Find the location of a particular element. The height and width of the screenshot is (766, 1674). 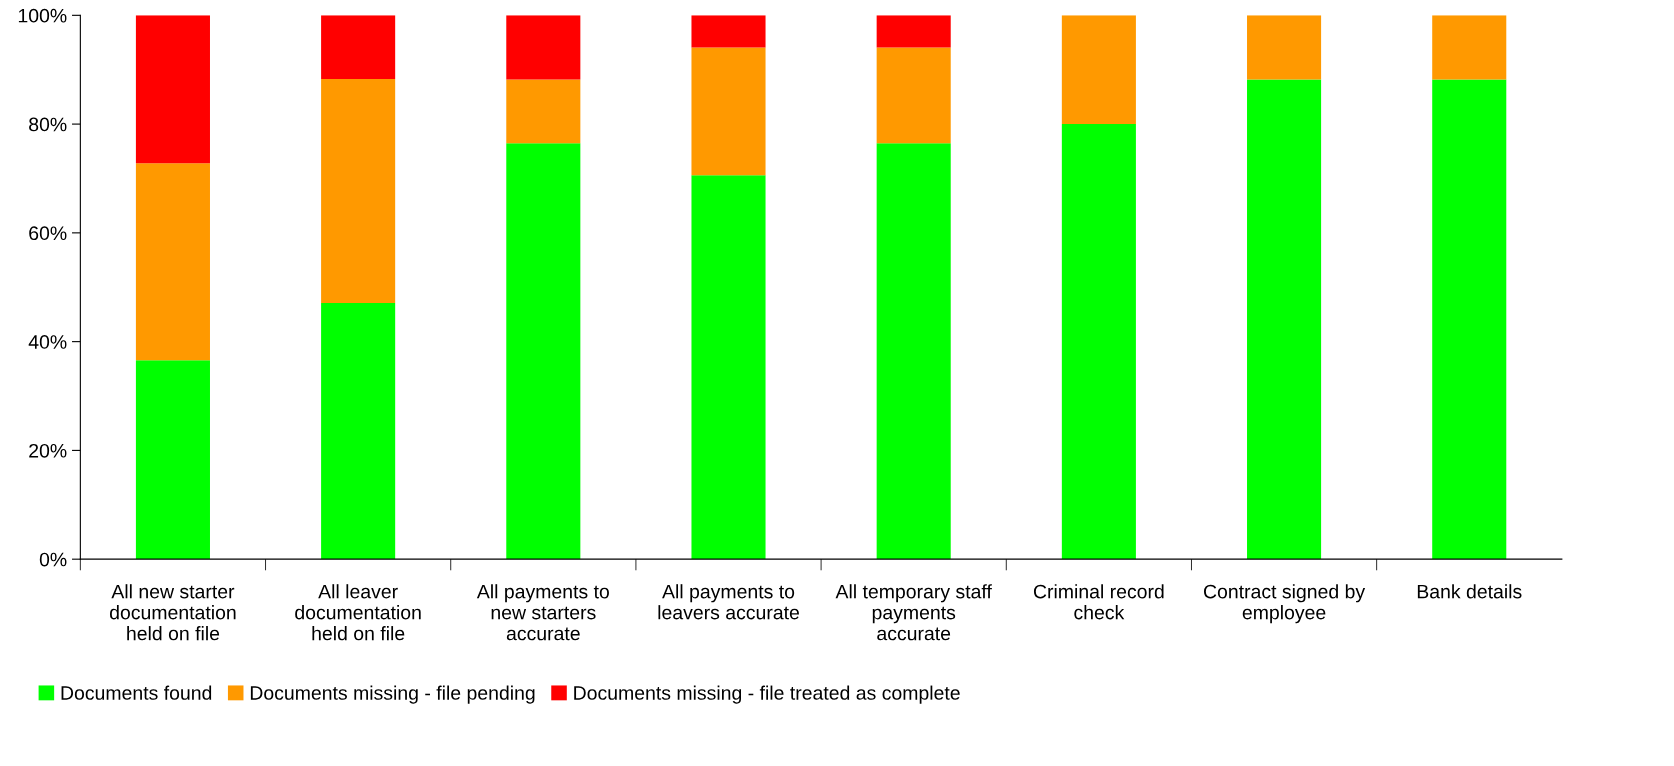

x-tick-label: All leaver documentation held on file is located at coordinates (358, 612).